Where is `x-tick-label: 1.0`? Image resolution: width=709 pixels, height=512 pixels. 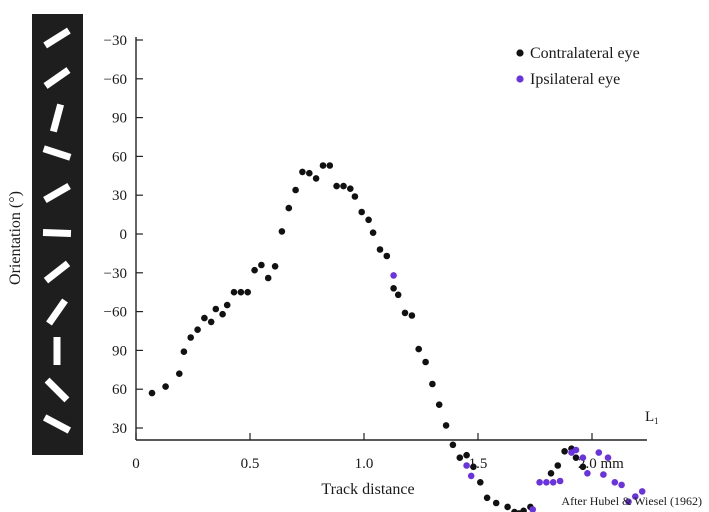 x-tick-label: 1.0 is located at coordinates (364, 464).